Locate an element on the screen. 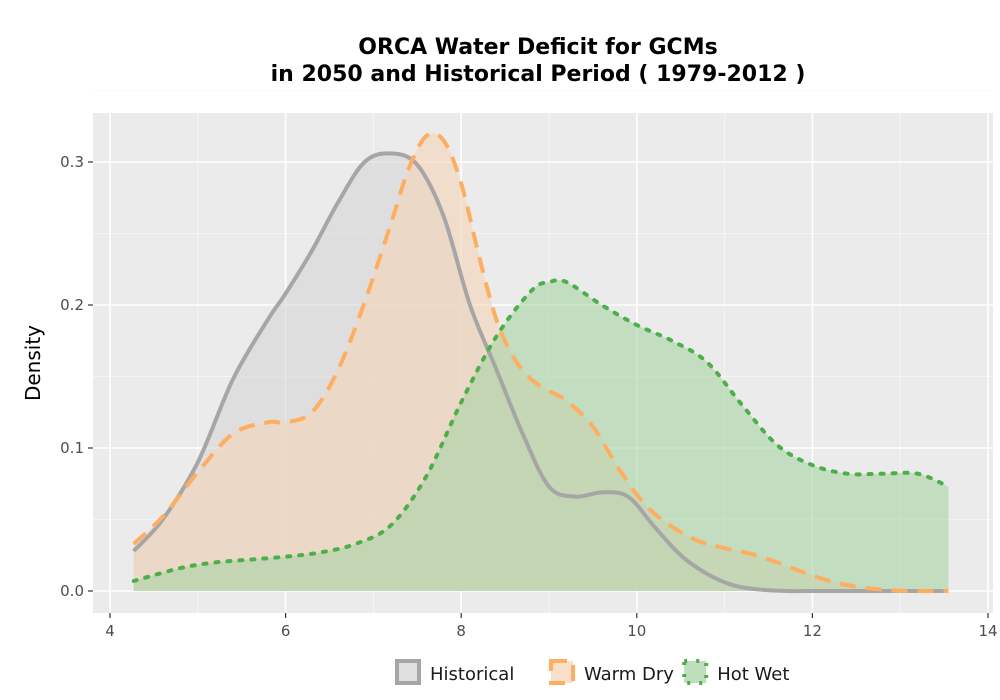 Image resolution: width=1000 pixels, height=700 pixels. y-tick-label: 0.3 is located at coordinates (72, 162).